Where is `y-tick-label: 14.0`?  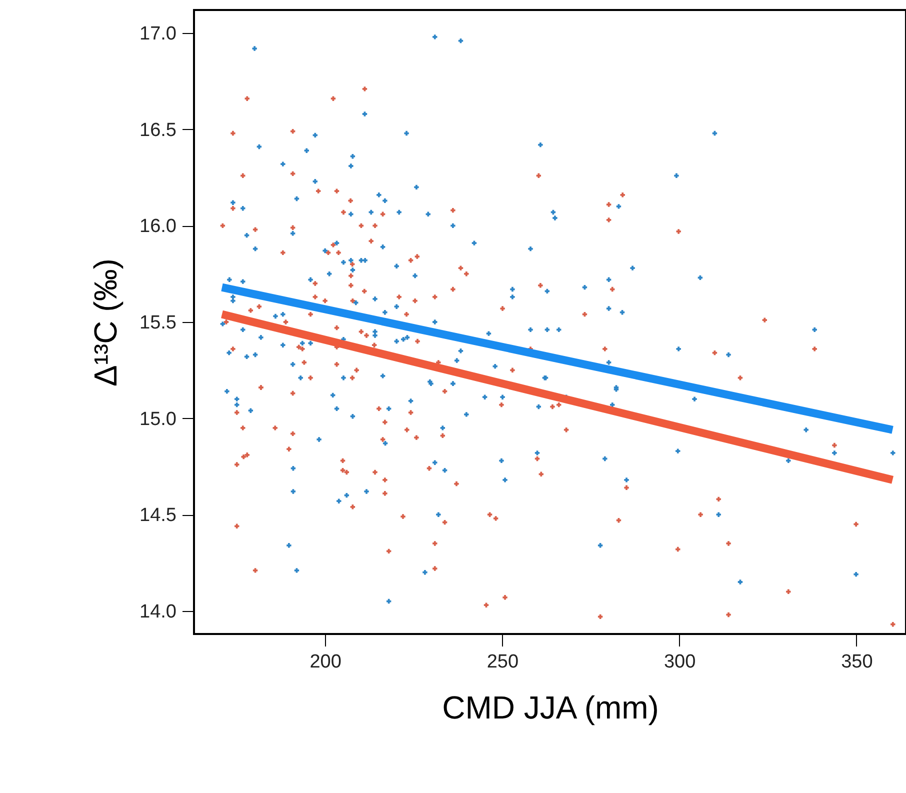
y-tick-label: 14.0 is located at coordinates (158, 611).